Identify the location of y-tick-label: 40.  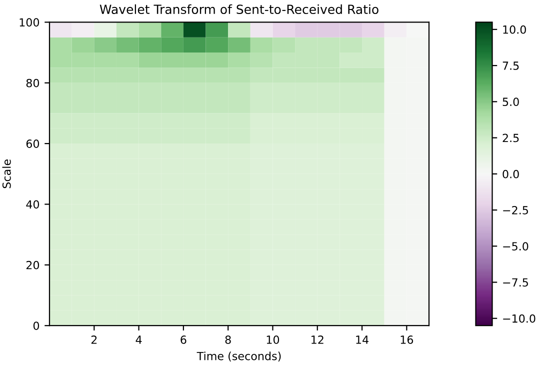
(33, 204).